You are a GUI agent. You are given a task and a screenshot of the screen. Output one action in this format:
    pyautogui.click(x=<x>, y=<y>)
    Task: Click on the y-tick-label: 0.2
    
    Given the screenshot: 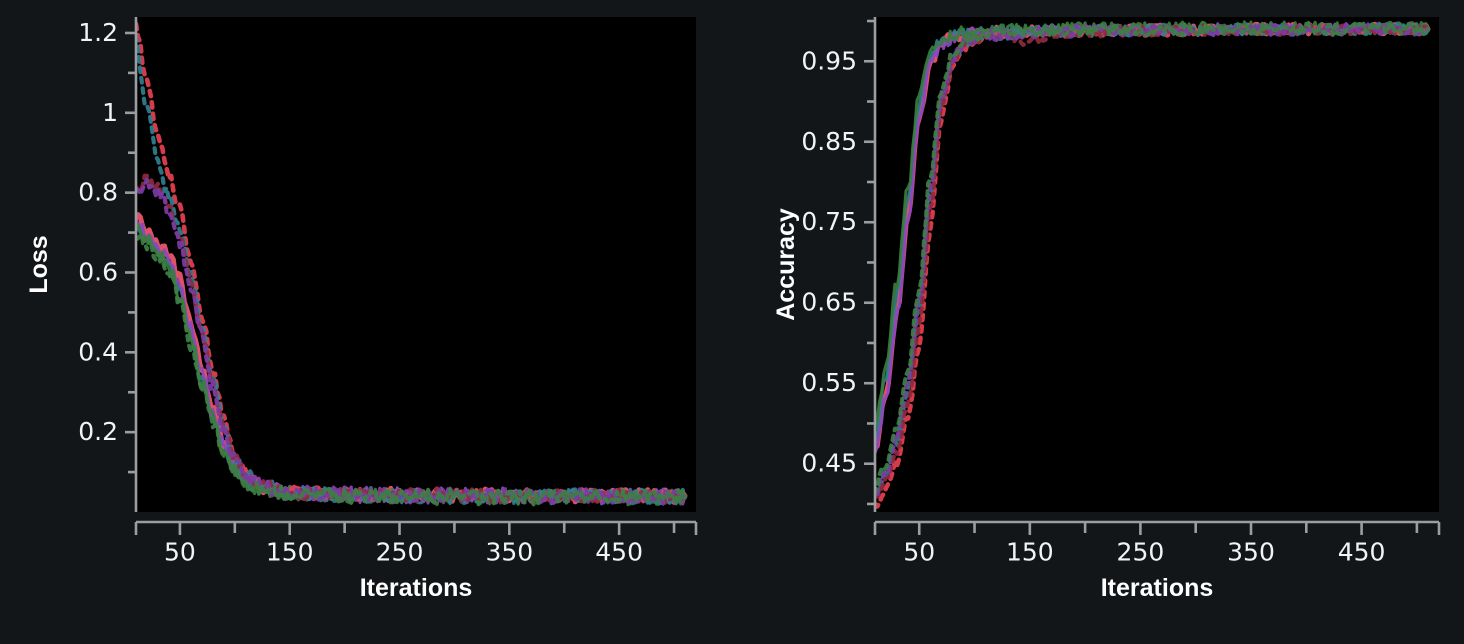 What is the action you would take?
    pyautogui.click(x=98, y=431)
    